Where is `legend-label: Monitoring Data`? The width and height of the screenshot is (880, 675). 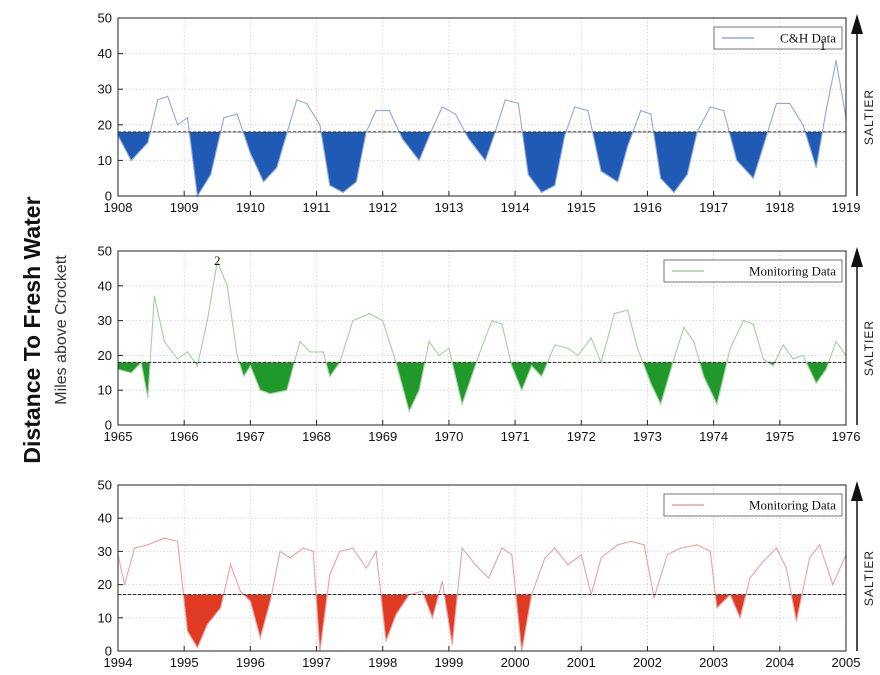
legend-label: Monitoring Data is located at coordinates (792, 271).